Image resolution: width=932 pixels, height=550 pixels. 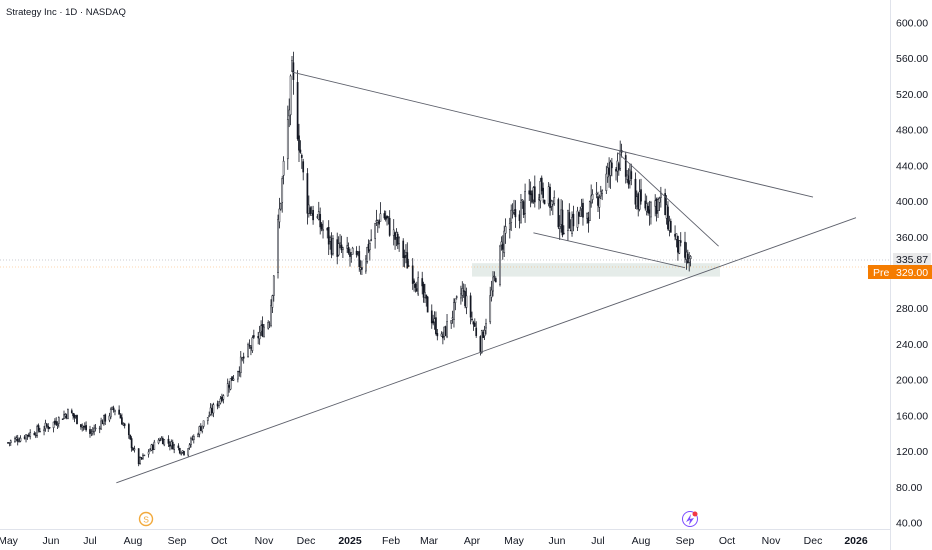 What do you see at coordinates (609, 250) in the screenshot?
I see `trendline-channel-lower` at bounding box center [609, 250].